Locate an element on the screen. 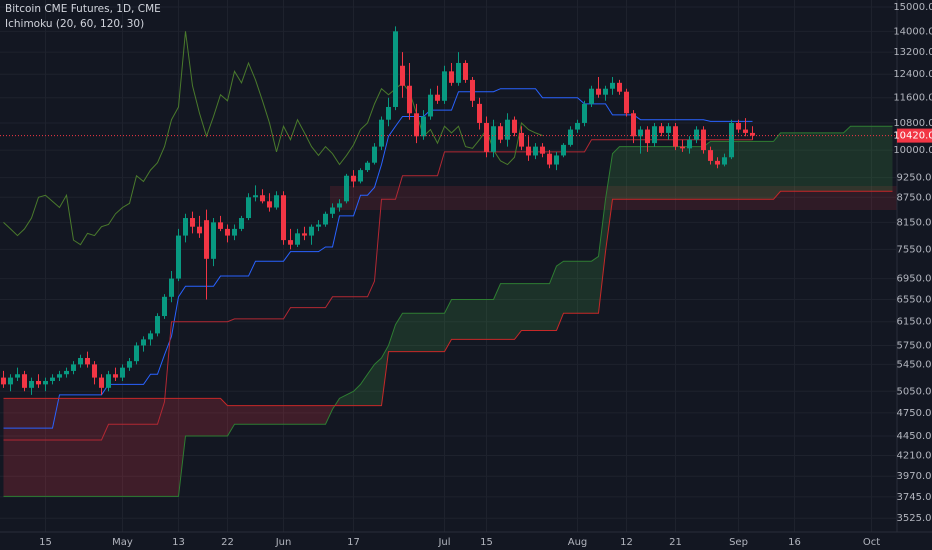  last-price-tag is located at coordinates (914, 135).